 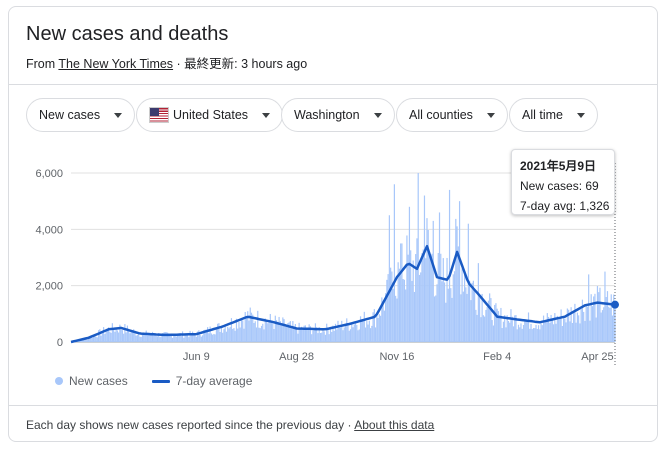 I want to click on hover-point, so click(x=615, y=304).